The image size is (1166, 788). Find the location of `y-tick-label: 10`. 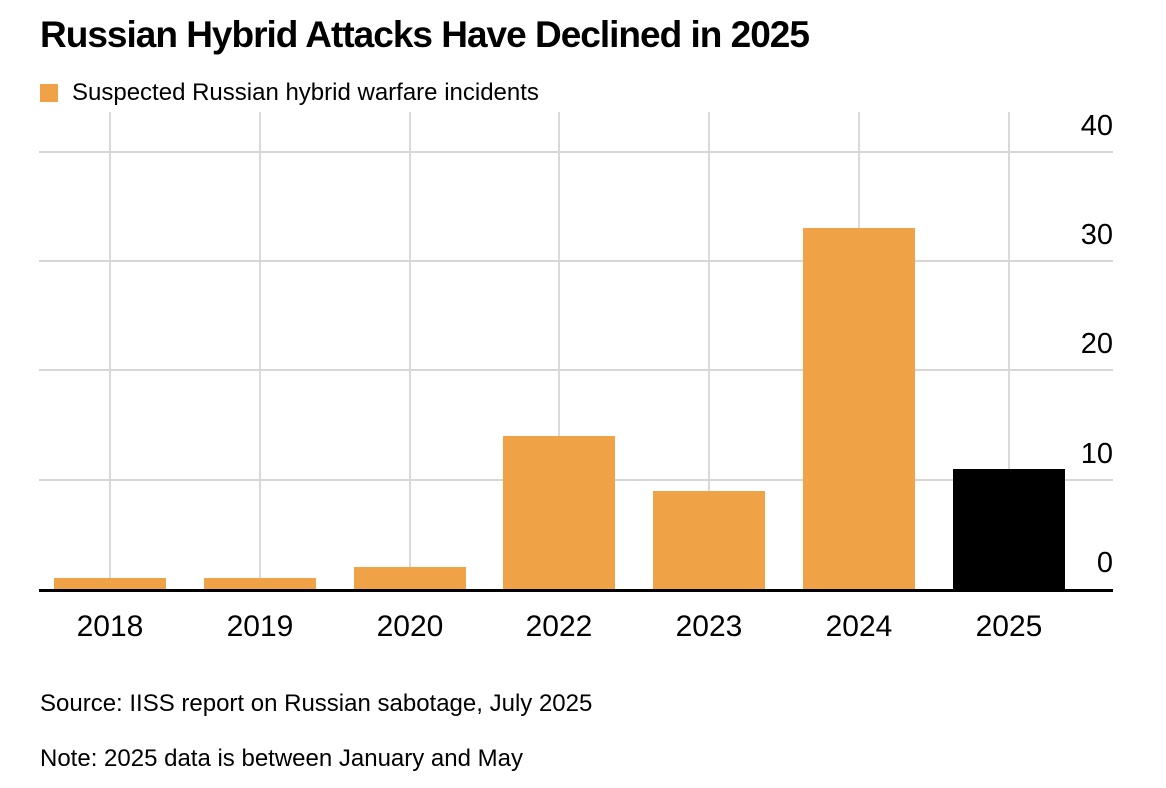

y-tick-label: 10 is located at coordinates (1096, 454).